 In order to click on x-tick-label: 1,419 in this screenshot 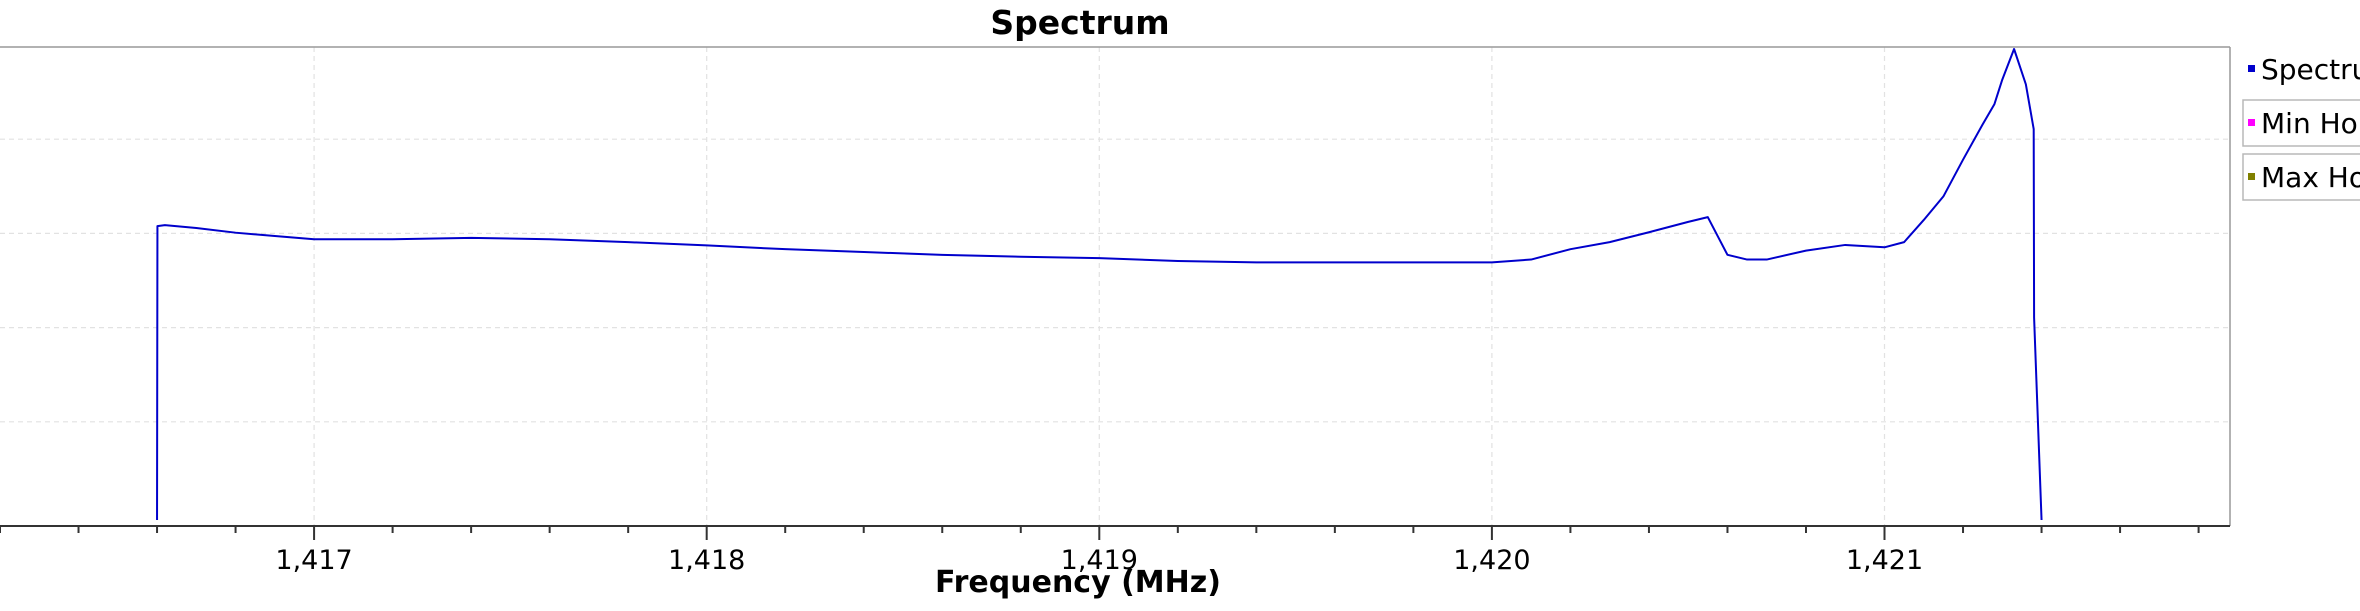, I will do `click(1099, 560)`.